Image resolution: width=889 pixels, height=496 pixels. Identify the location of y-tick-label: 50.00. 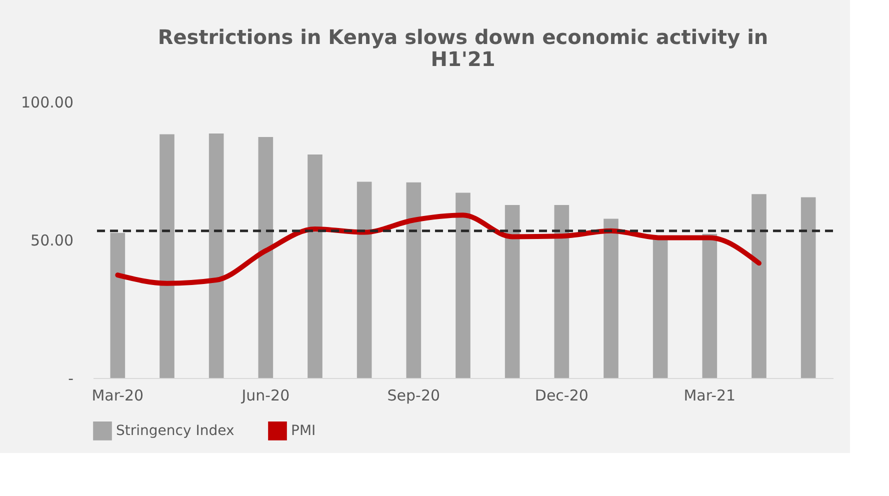
(52, 241).